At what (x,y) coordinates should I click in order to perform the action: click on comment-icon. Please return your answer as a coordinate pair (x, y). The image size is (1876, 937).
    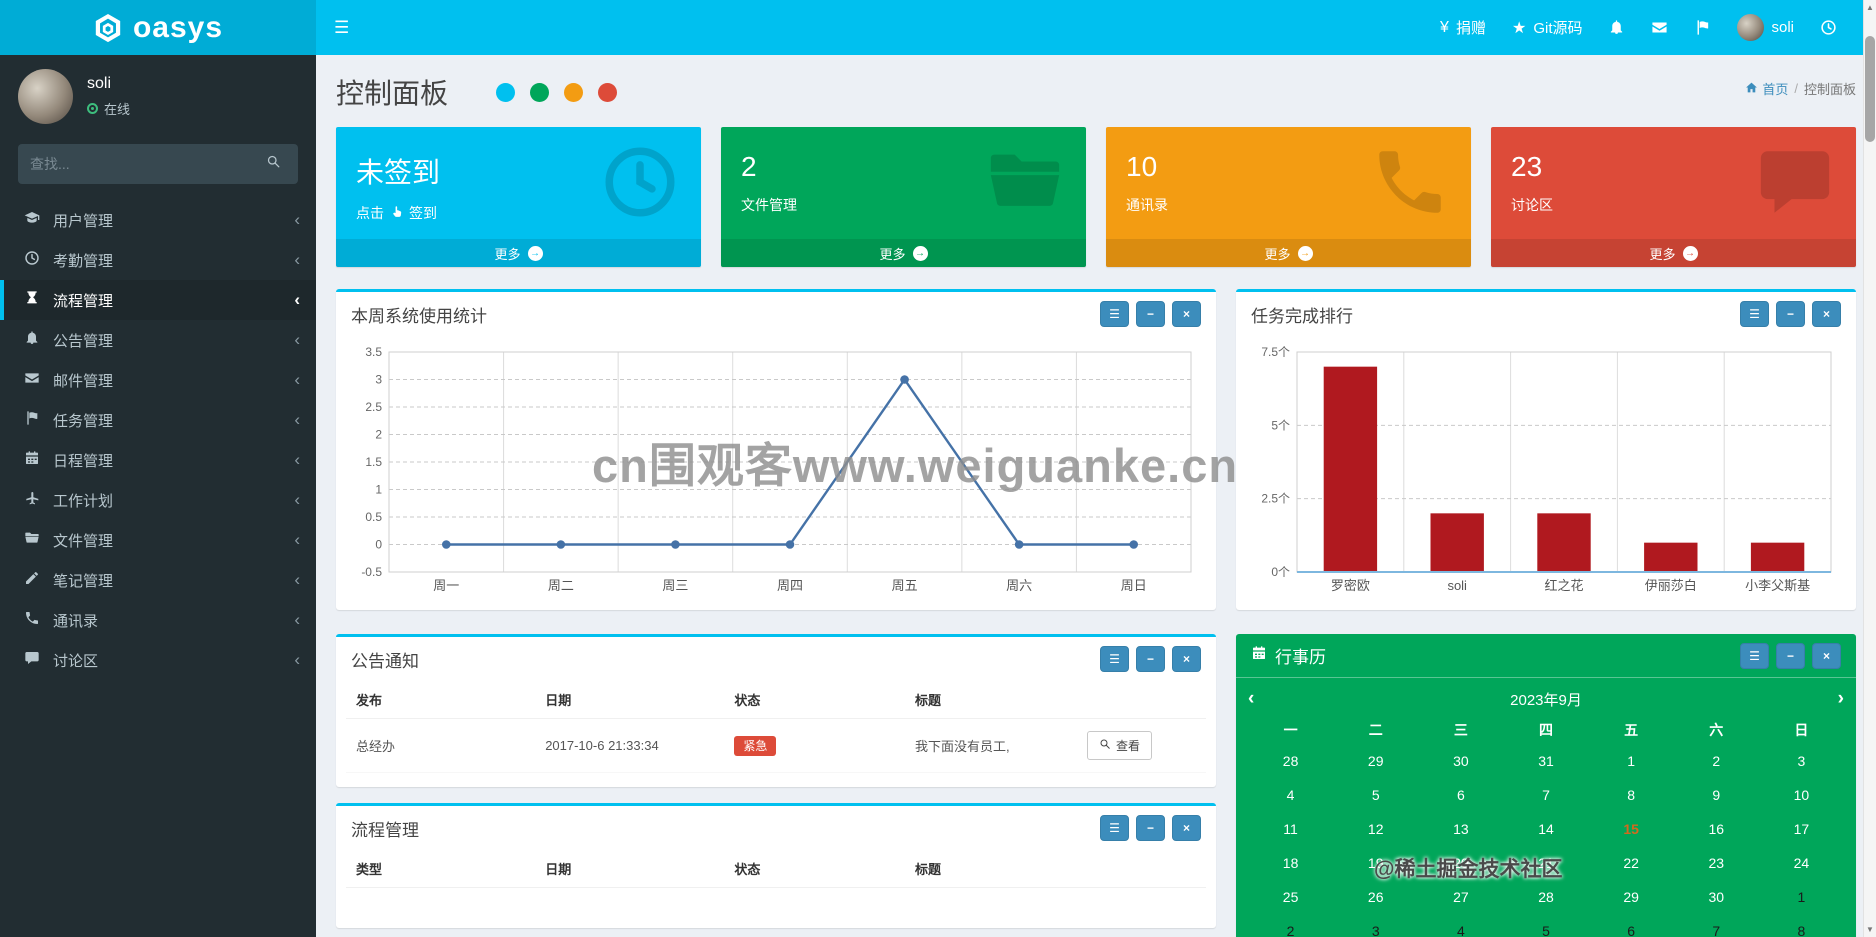
    Looking at the image, I should click on (32, 660).